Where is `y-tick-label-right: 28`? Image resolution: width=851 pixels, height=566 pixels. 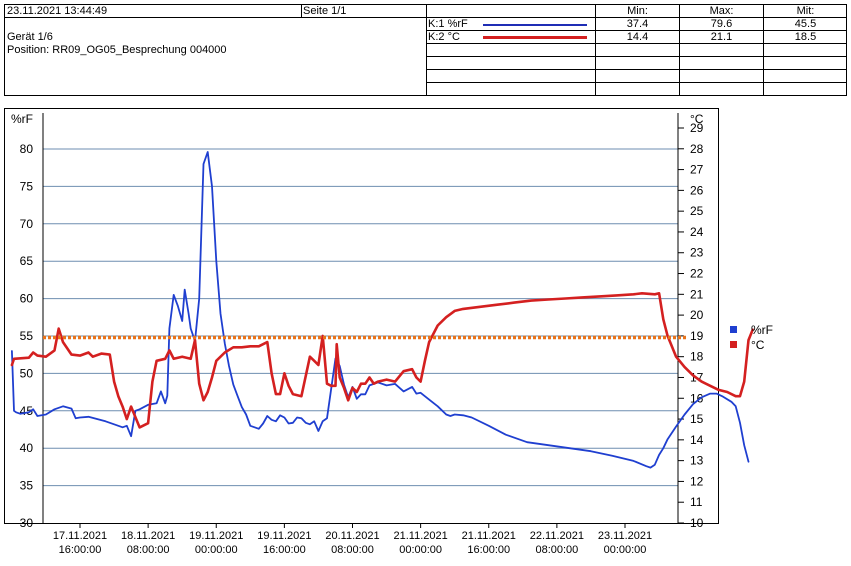
y-tick-label-right: 28 is located at coordinates (697, 149).